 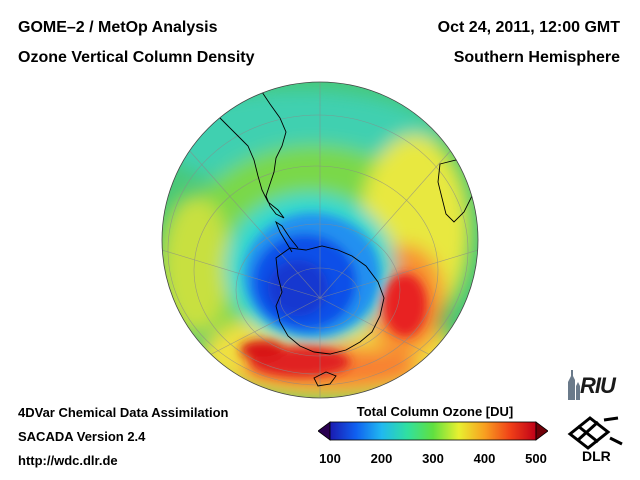 What do you see at coordinates (136, 57) in the screenshot?
I see `quantity-title: Ozone Vertical Column Density` at bounding box center [136, 57].